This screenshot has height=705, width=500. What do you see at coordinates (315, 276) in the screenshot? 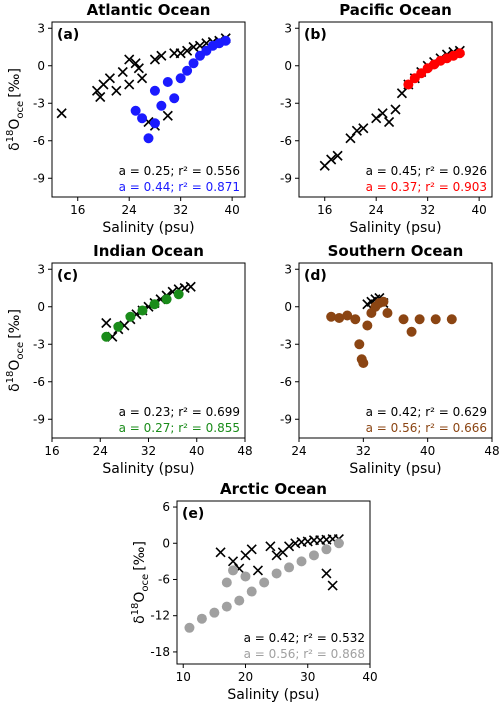
I see `panel-label: (d)` at bounding box center [315, 276].